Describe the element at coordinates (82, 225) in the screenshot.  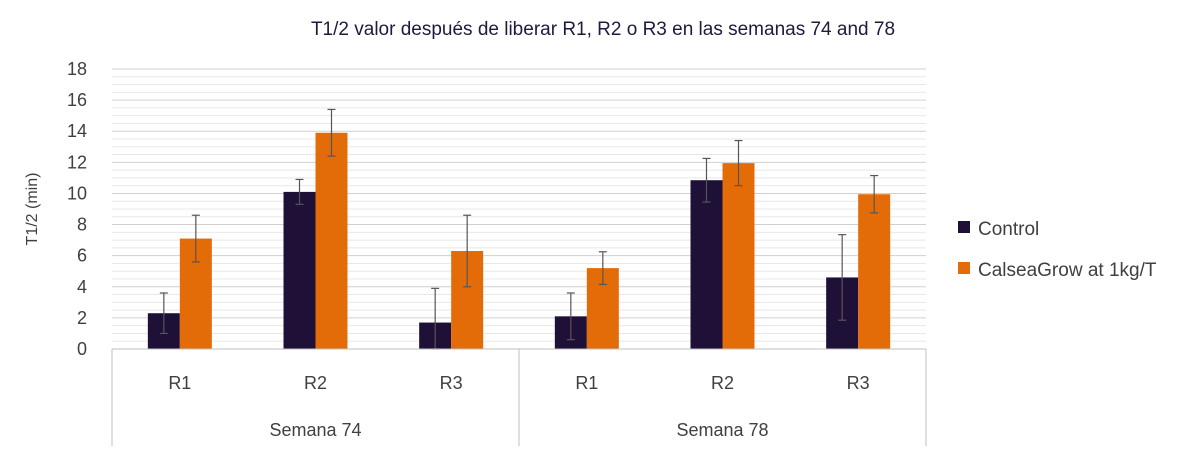
I see `y-tick-label: 8` at that location.